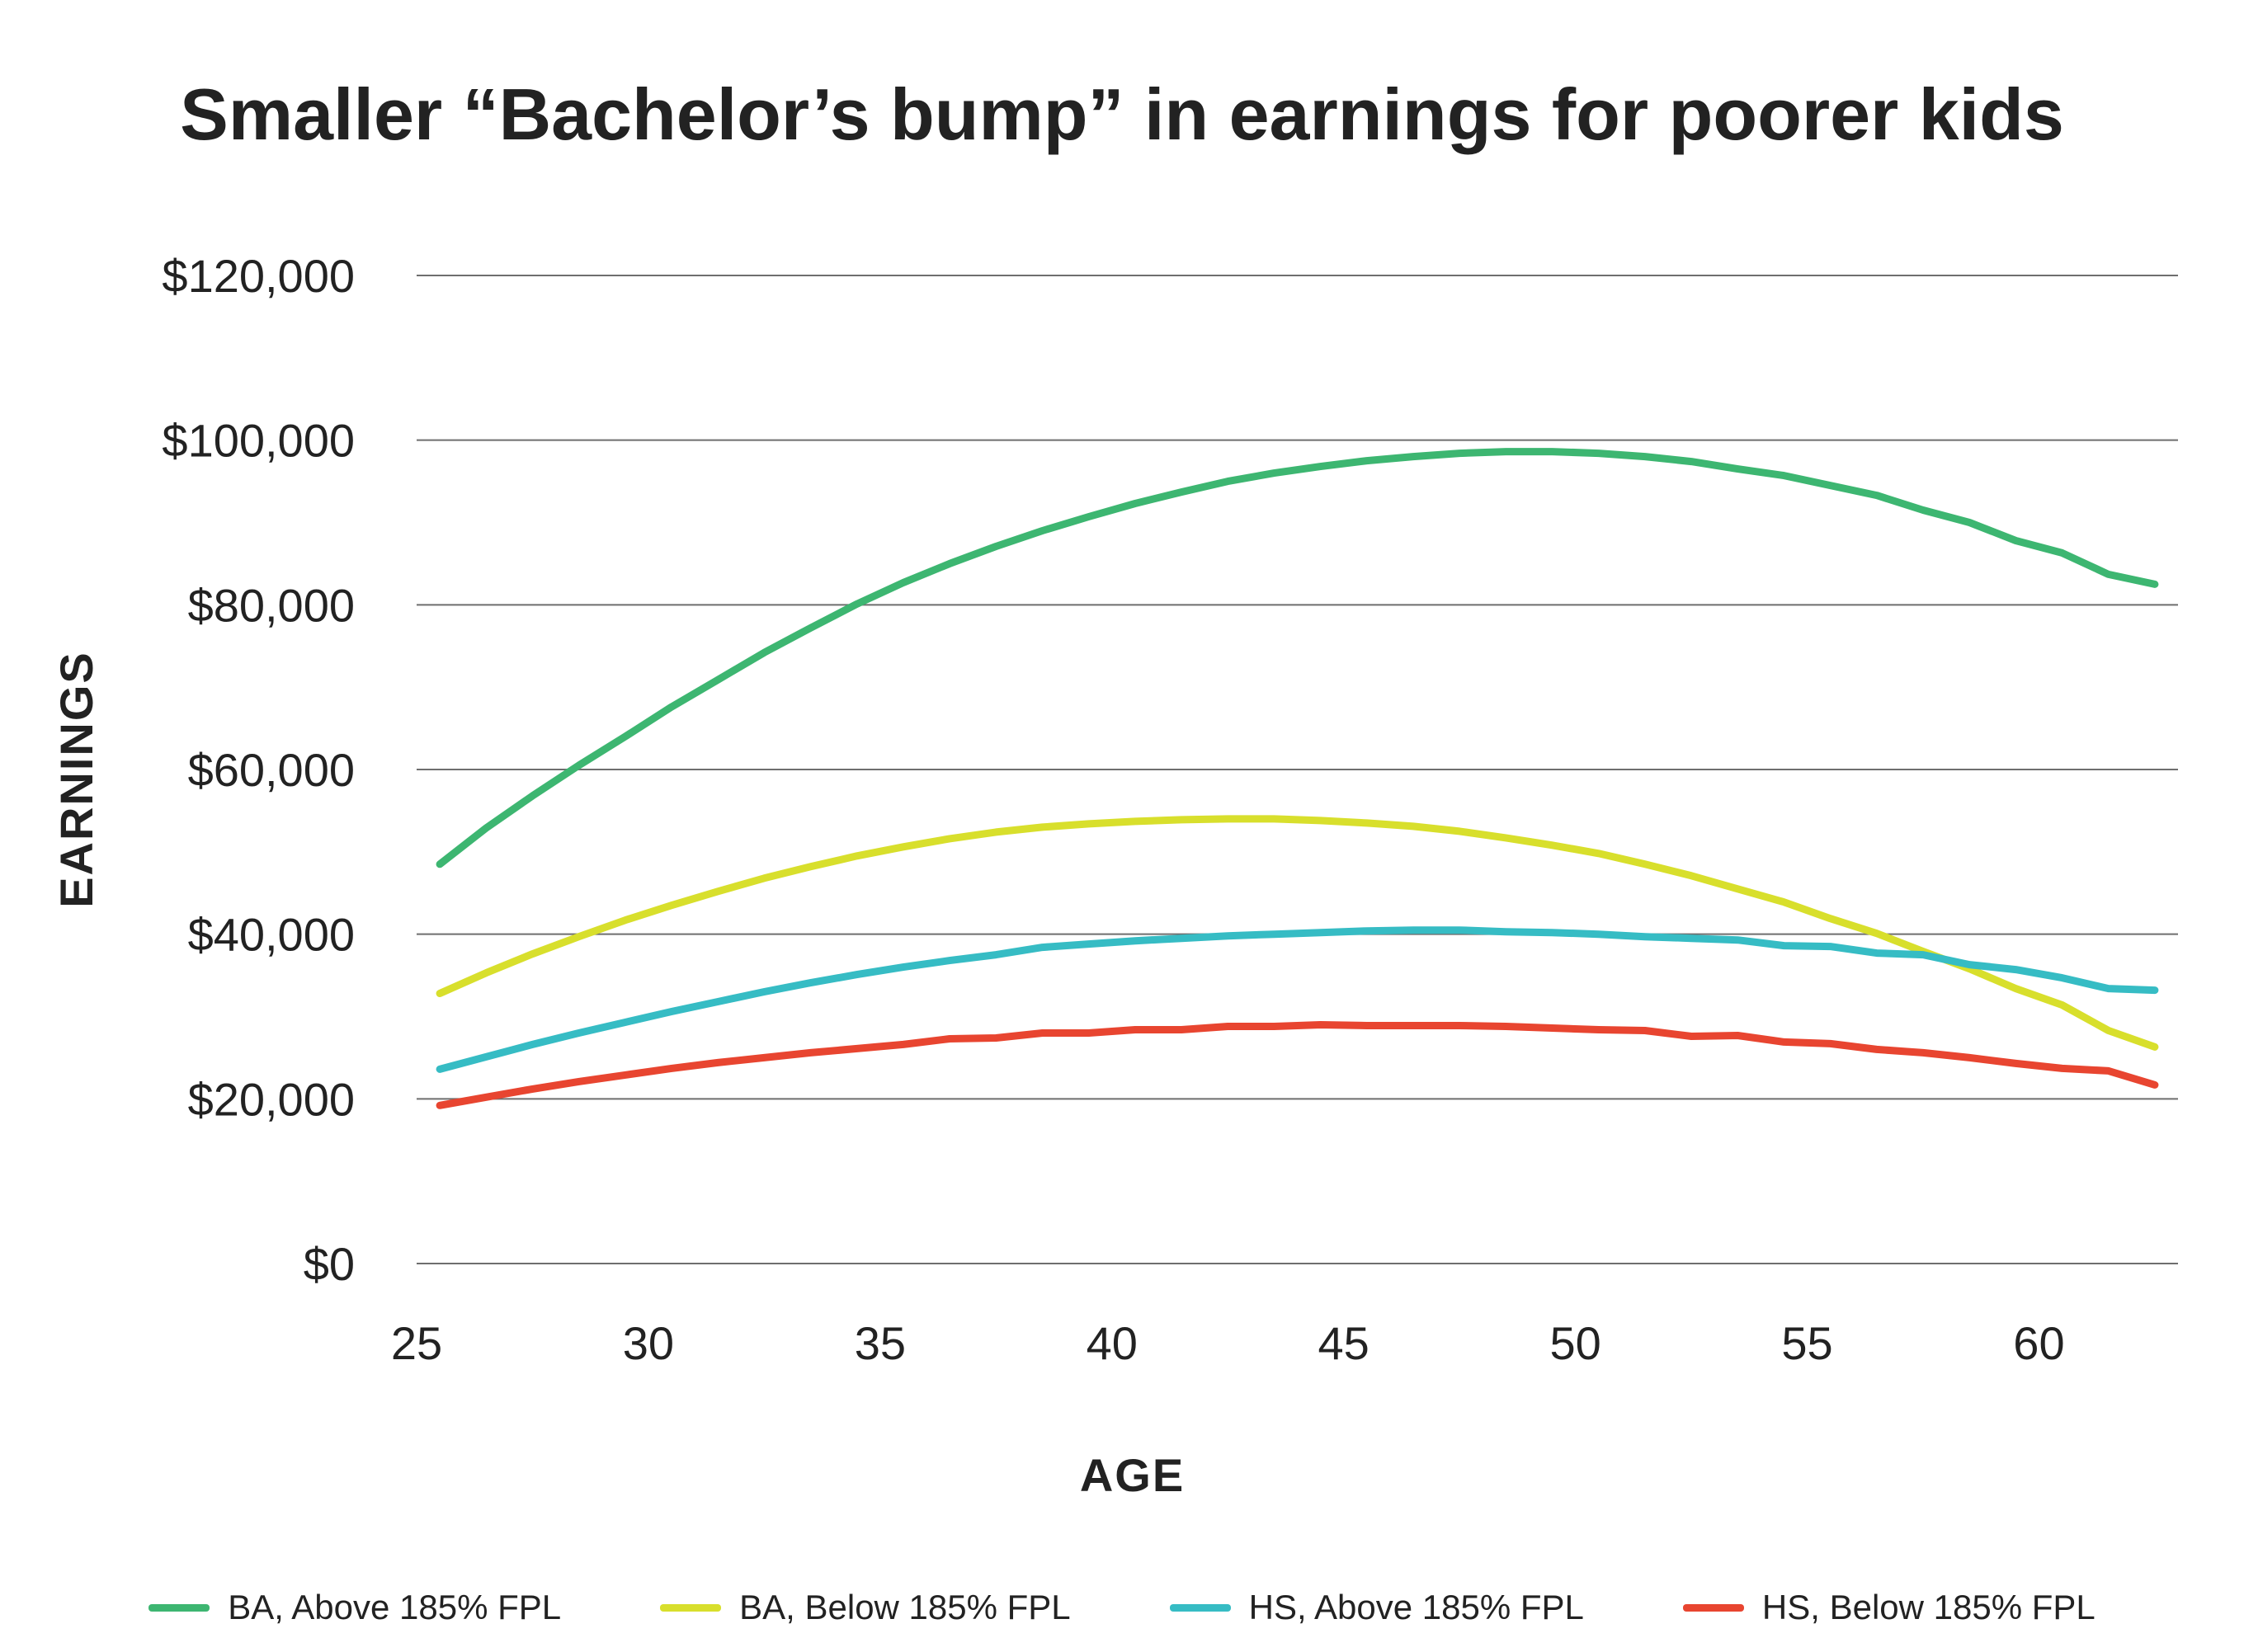  I want to click on legend-label: HS, Above 185% FPL, so click(1416, 1607).